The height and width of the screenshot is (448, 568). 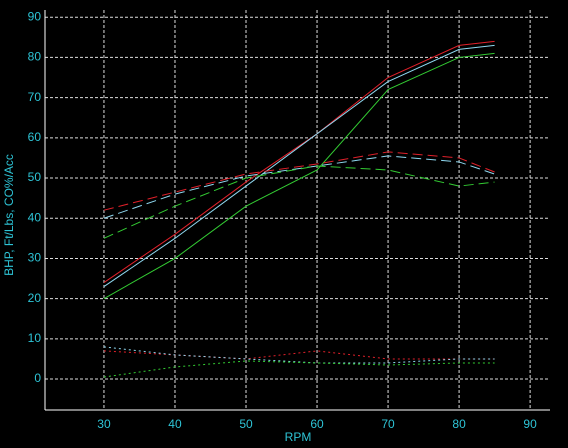 I want to click on x-tick-label: 70, so click(x=388, y=424).